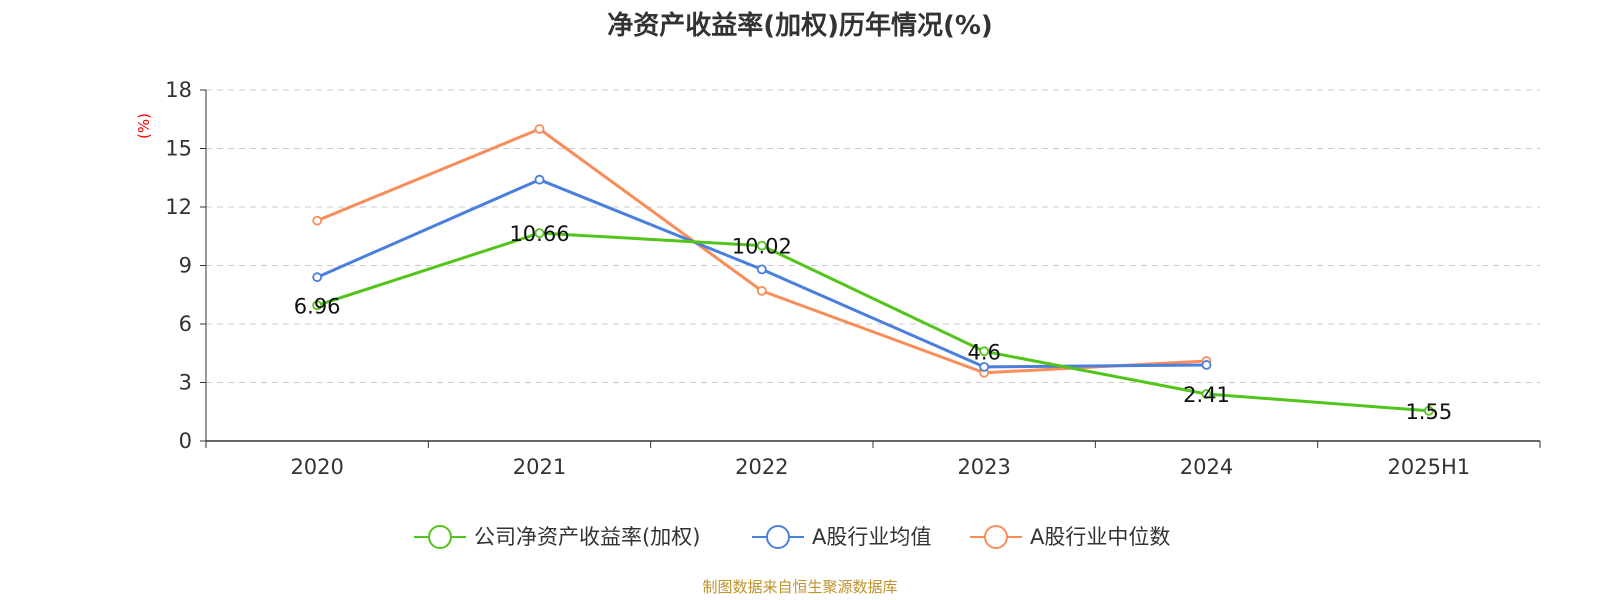 Image resolution: width=1600 pixels, height=600 pixels. Describe the element at coordinates (792, 537) in the screenshot. I see `legend: 公司净资产收益率(加权) A股行业均值 A股行业中位数` at that location.